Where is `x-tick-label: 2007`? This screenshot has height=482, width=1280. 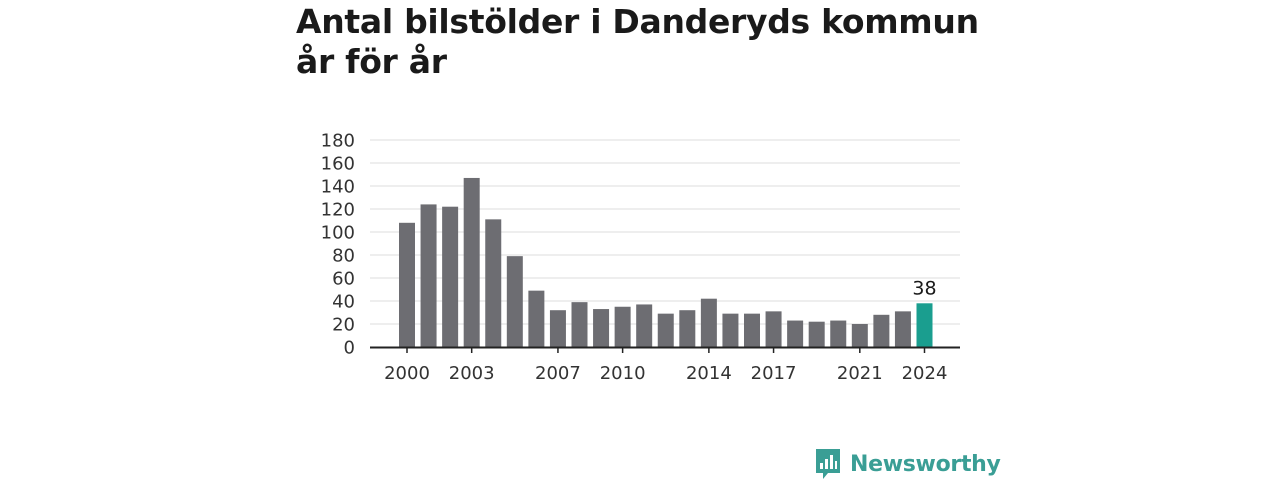 x-tick-label: 2007 is located at coordinates (558, 373).